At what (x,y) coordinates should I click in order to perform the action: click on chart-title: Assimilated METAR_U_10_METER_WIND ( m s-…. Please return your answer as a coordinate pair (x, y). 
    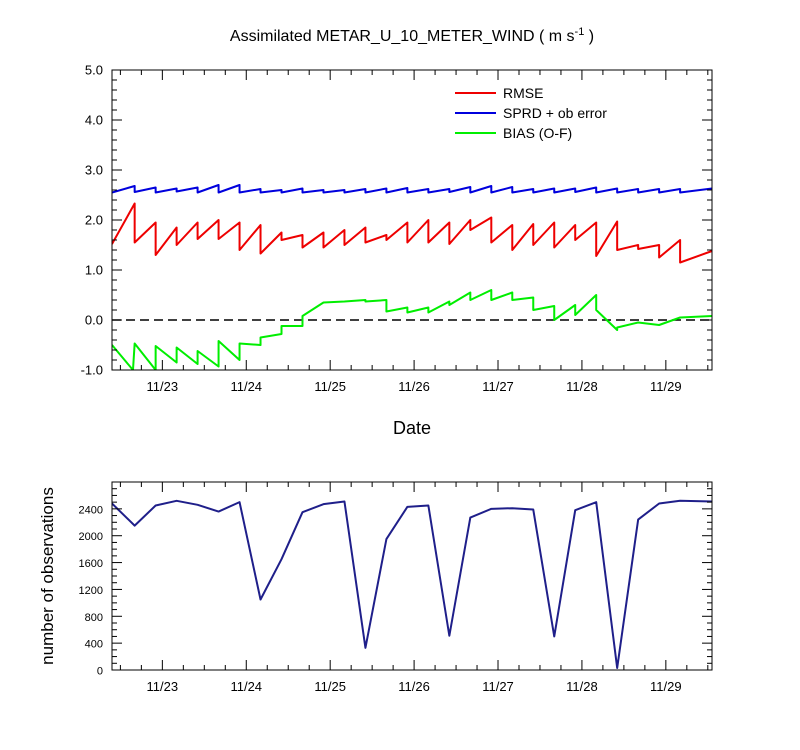
    Looking at the image, I should click on (412, 35).